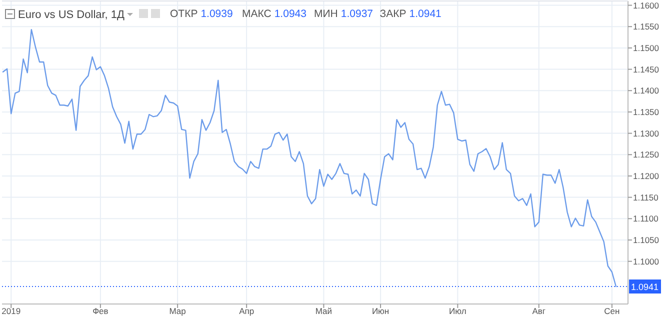 Image resolution: width=665 pixels, height=322 pixels. Describe the element at coordinates (274, 14) in the screenshot. I see `annotation: МАКС 1.0943` at that location.